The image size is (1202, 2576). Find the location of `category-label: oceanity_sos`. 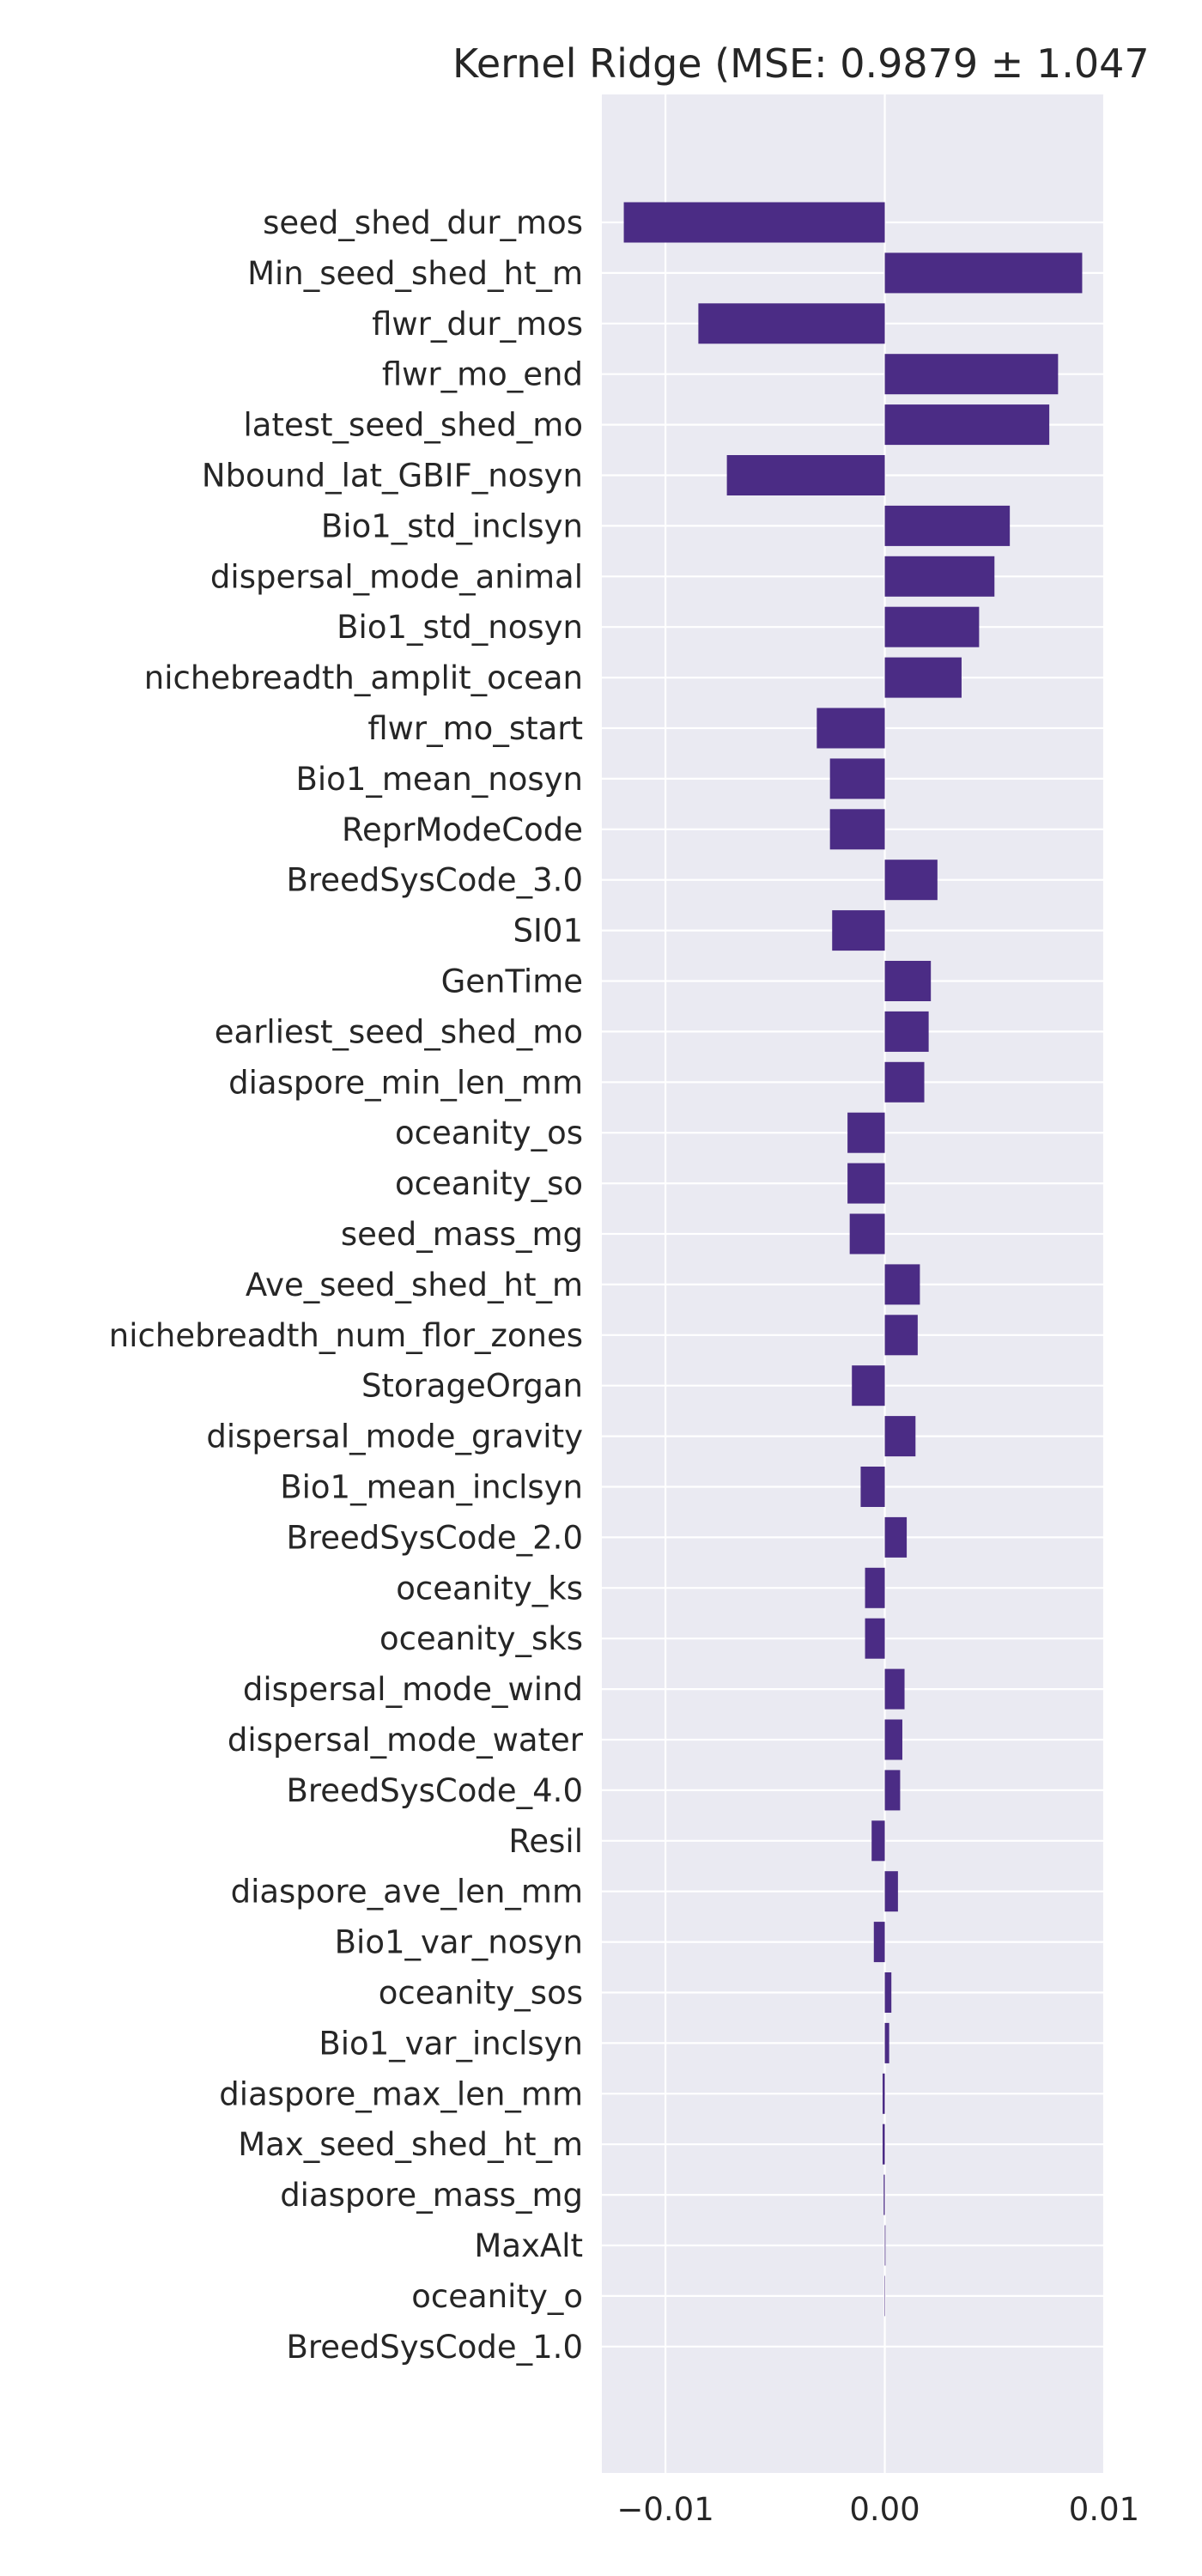

category-label: oceanity_sos is located at coordinates (481, 1994).